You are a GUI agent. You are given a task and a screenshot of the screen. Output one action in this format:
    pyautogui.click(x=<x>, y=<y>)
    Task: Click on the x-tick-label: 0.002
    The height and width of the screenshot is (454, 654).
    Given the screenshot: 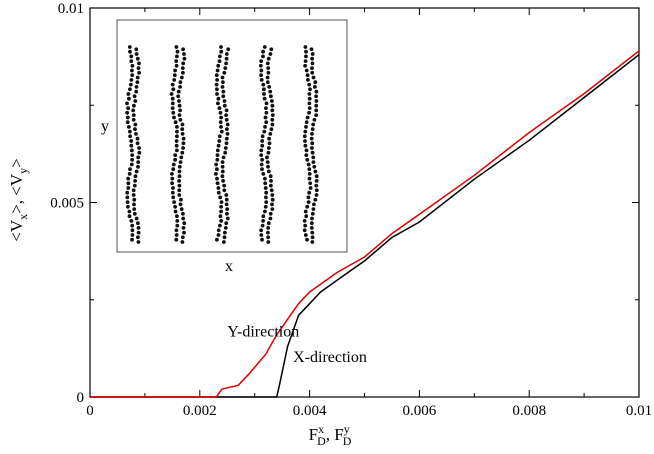 What is the action you would take?
    pyautogui.click(x=200, y=411)
    